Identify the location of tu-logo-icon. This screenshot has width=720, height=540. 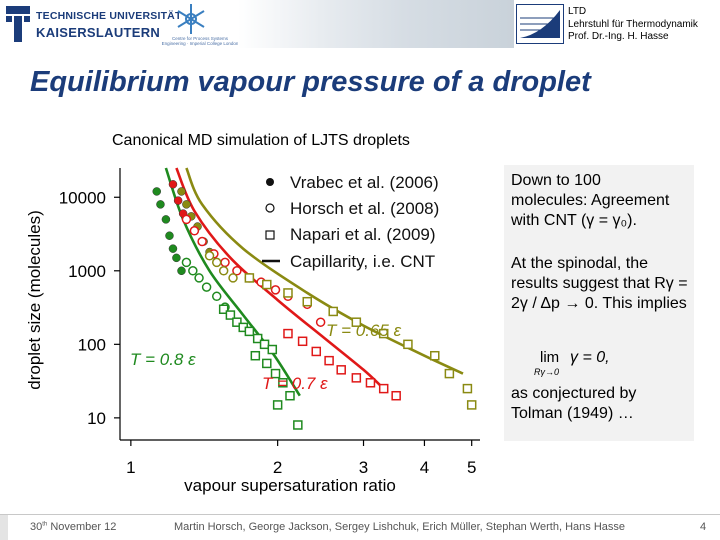
(18, 24).